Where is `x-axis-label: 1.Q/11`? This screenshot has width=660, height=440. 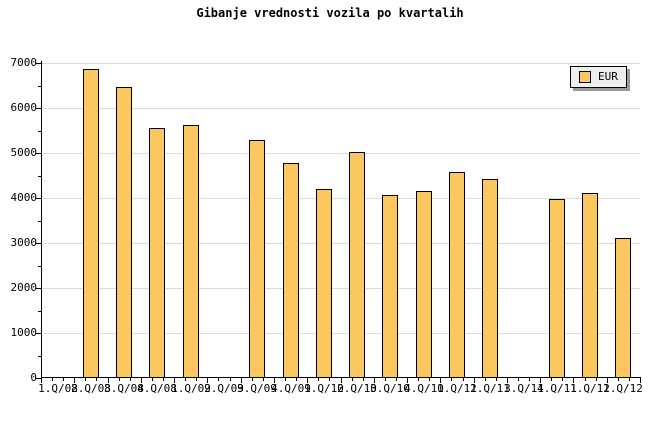
x-axis-label: 1.Q/11 is located at coordinates (457, 388).